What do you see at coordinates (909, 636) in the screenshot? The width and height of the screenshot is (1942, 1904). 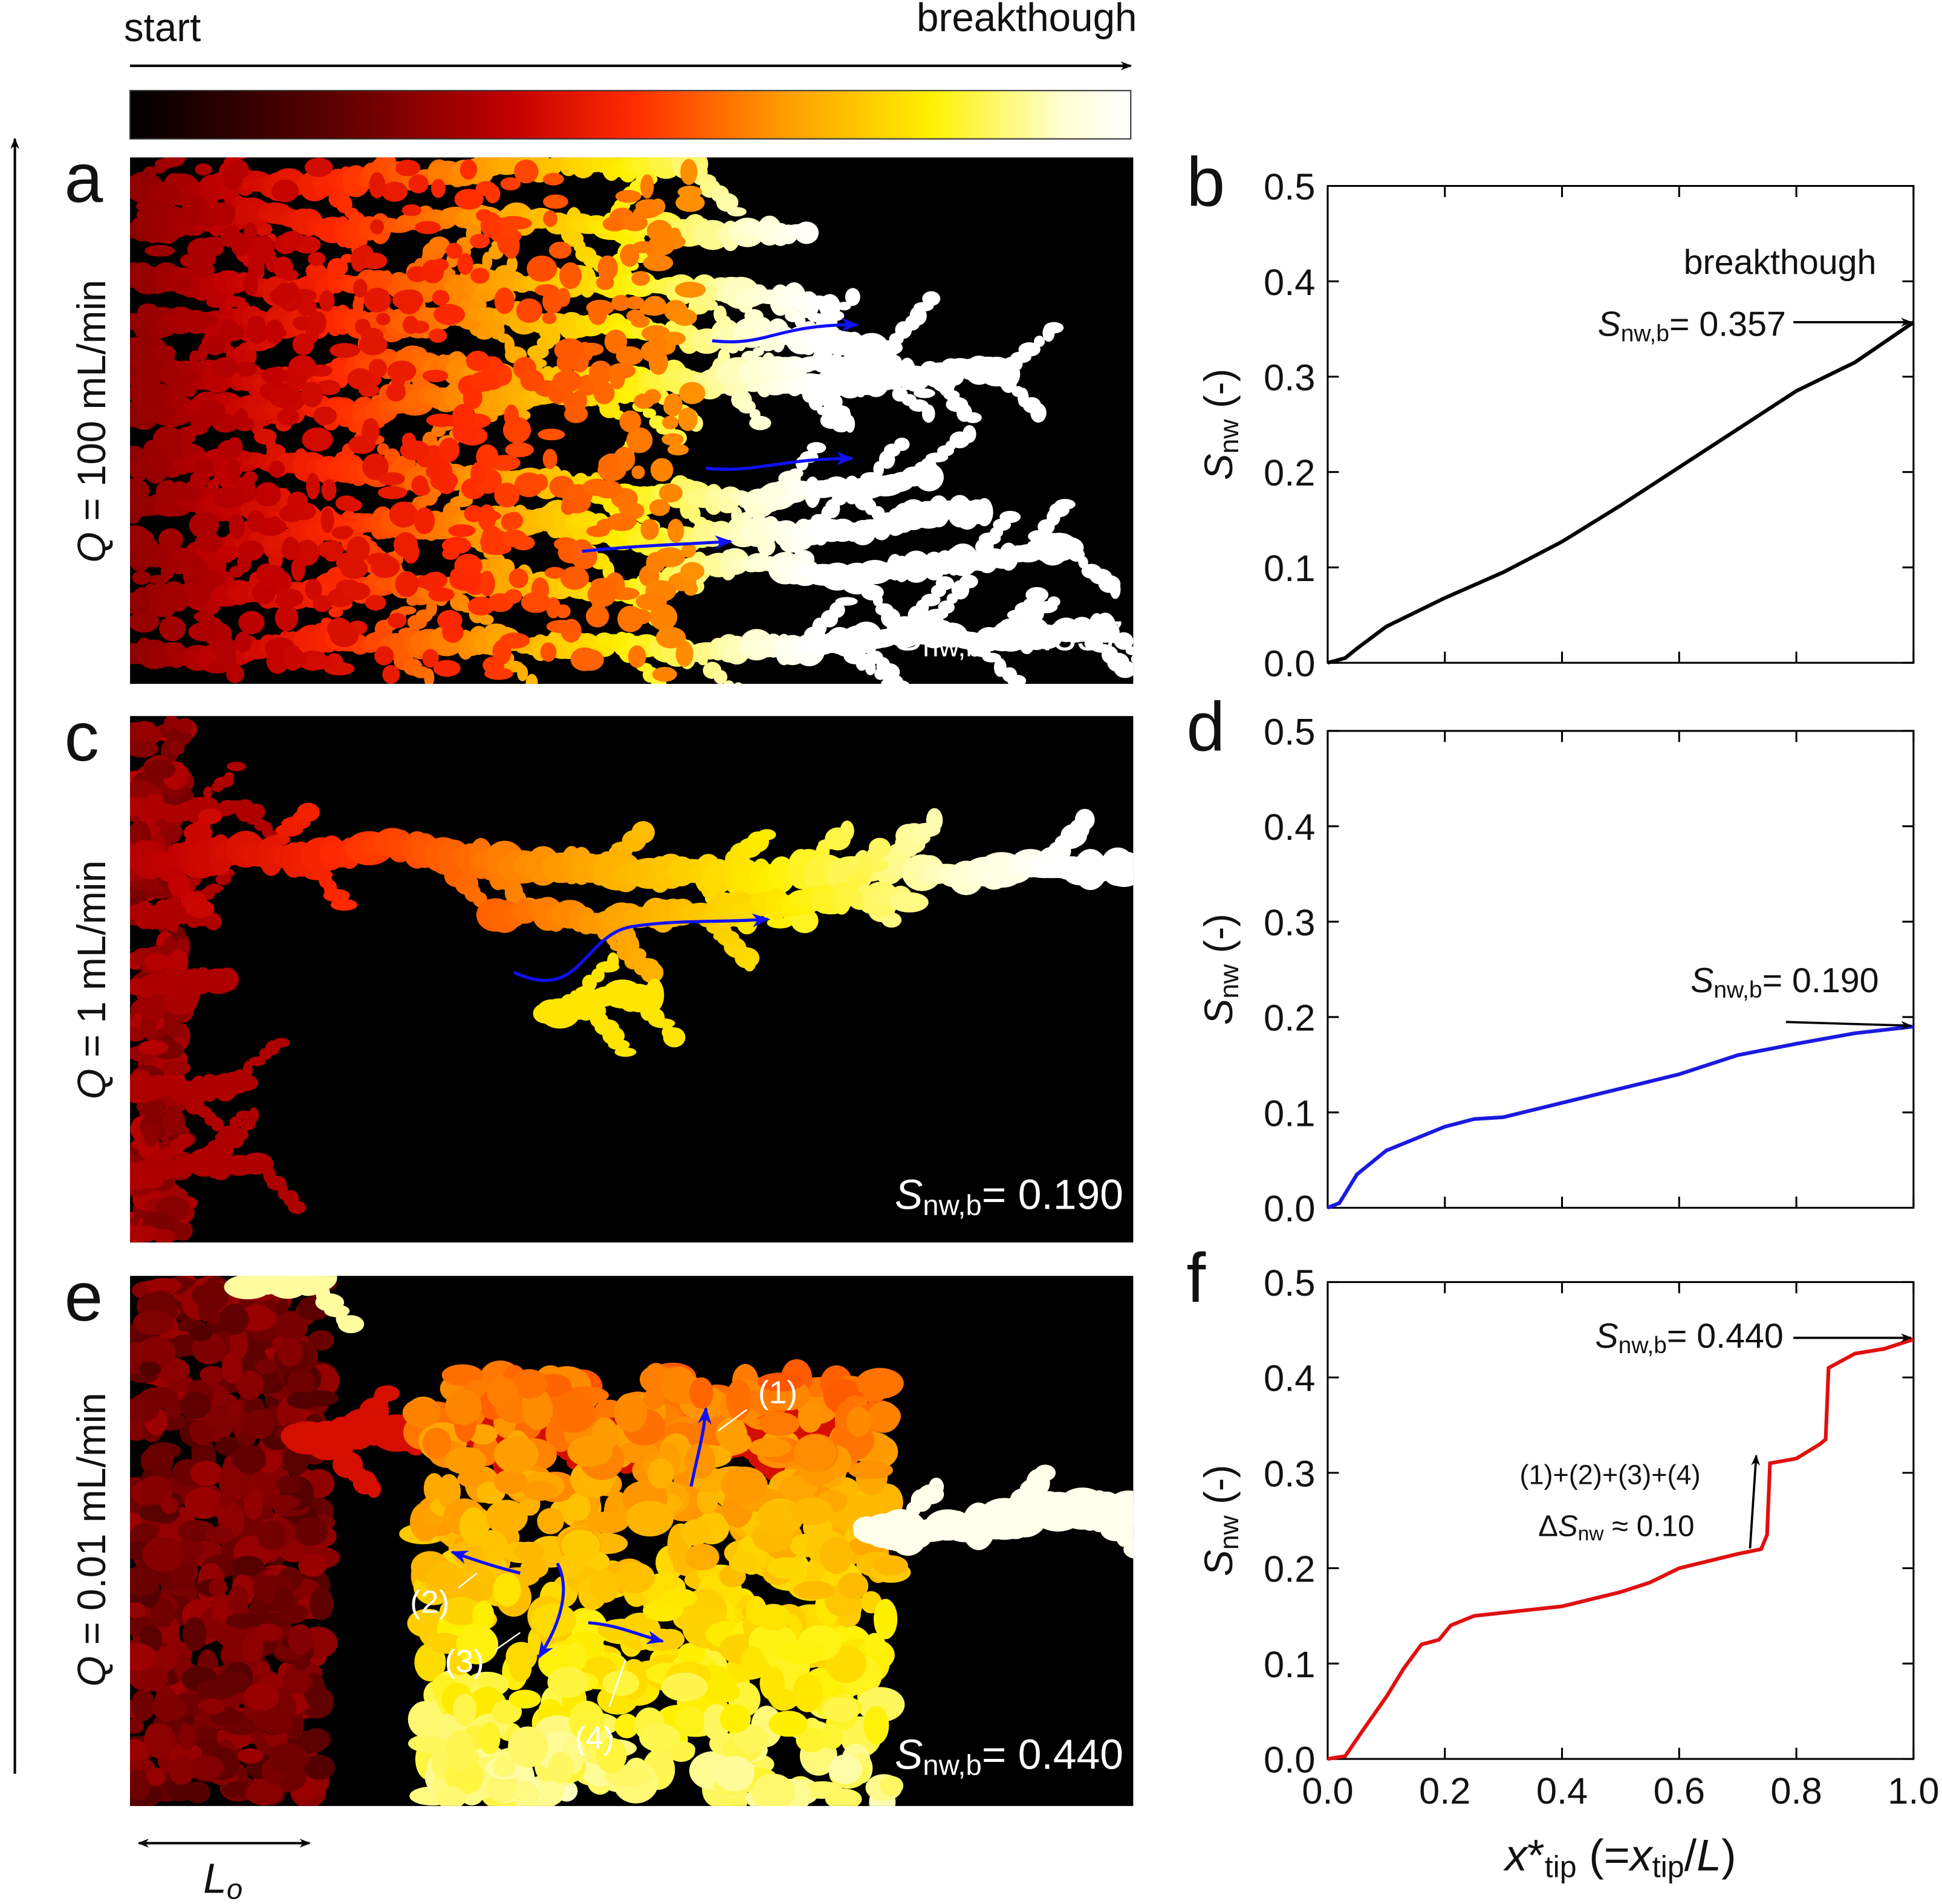 I see `text-part: S` at bounding box center [909, 636].